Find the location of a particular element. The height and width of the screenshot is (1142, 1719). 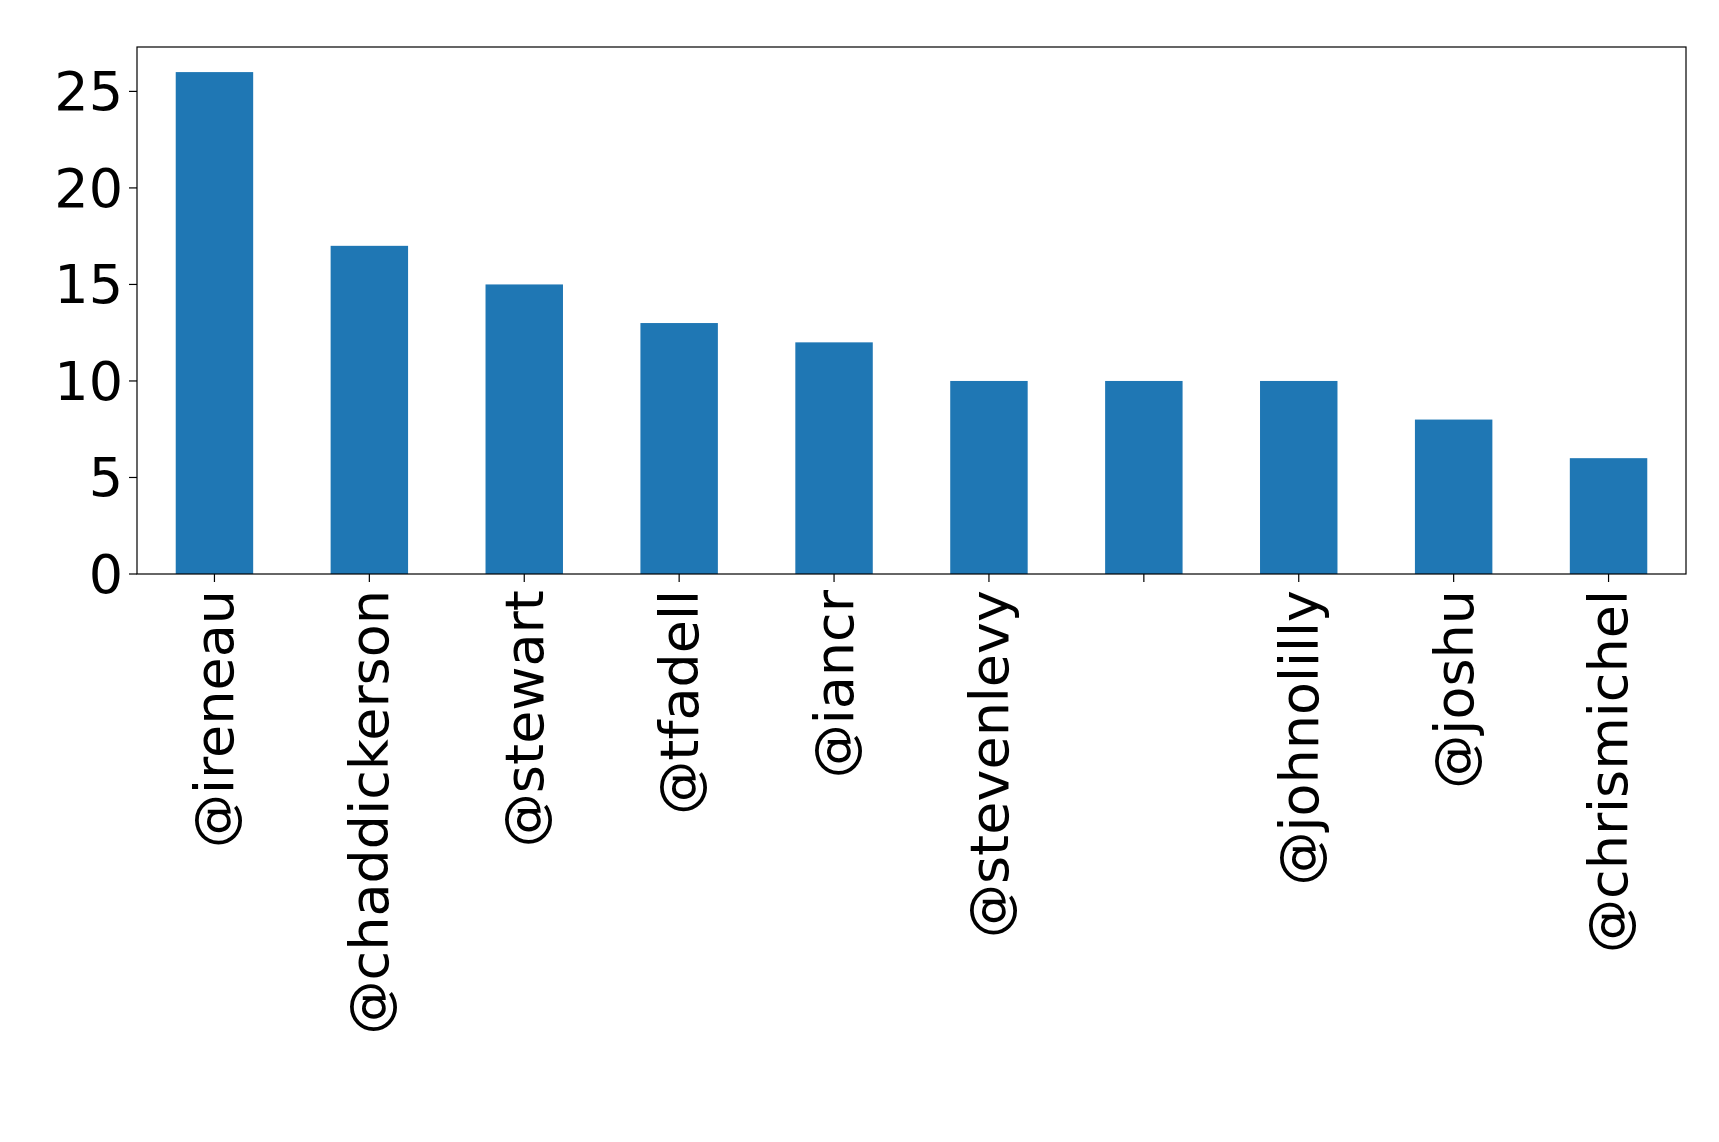

y-tick-label: 0 is located at coordinates (105, 574).